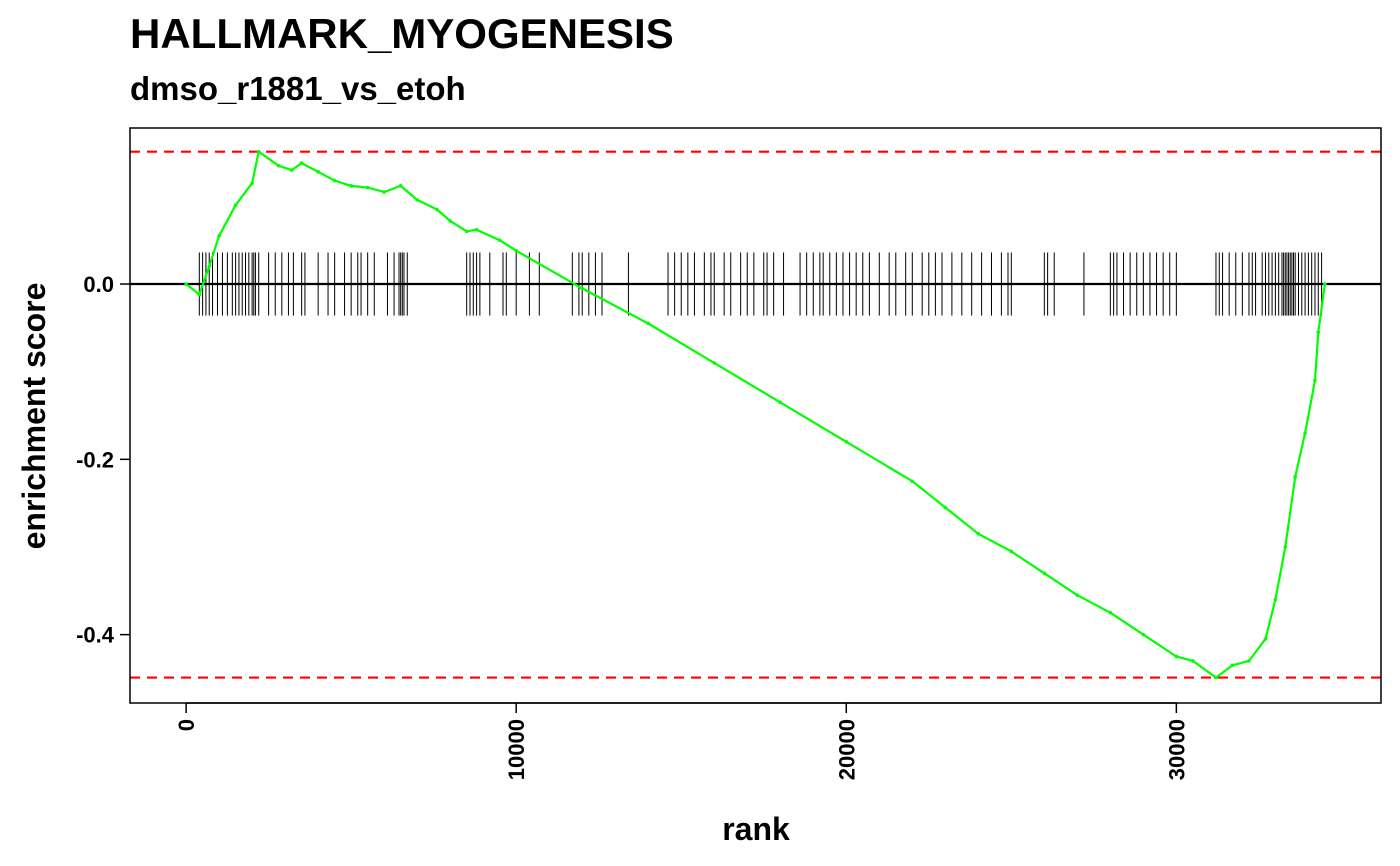 The image size is (1400, 866). What do you see at coordinates (186, 725) in the screenshot?
I see `x-tick-label: 0` at bounding box center [186, 725].